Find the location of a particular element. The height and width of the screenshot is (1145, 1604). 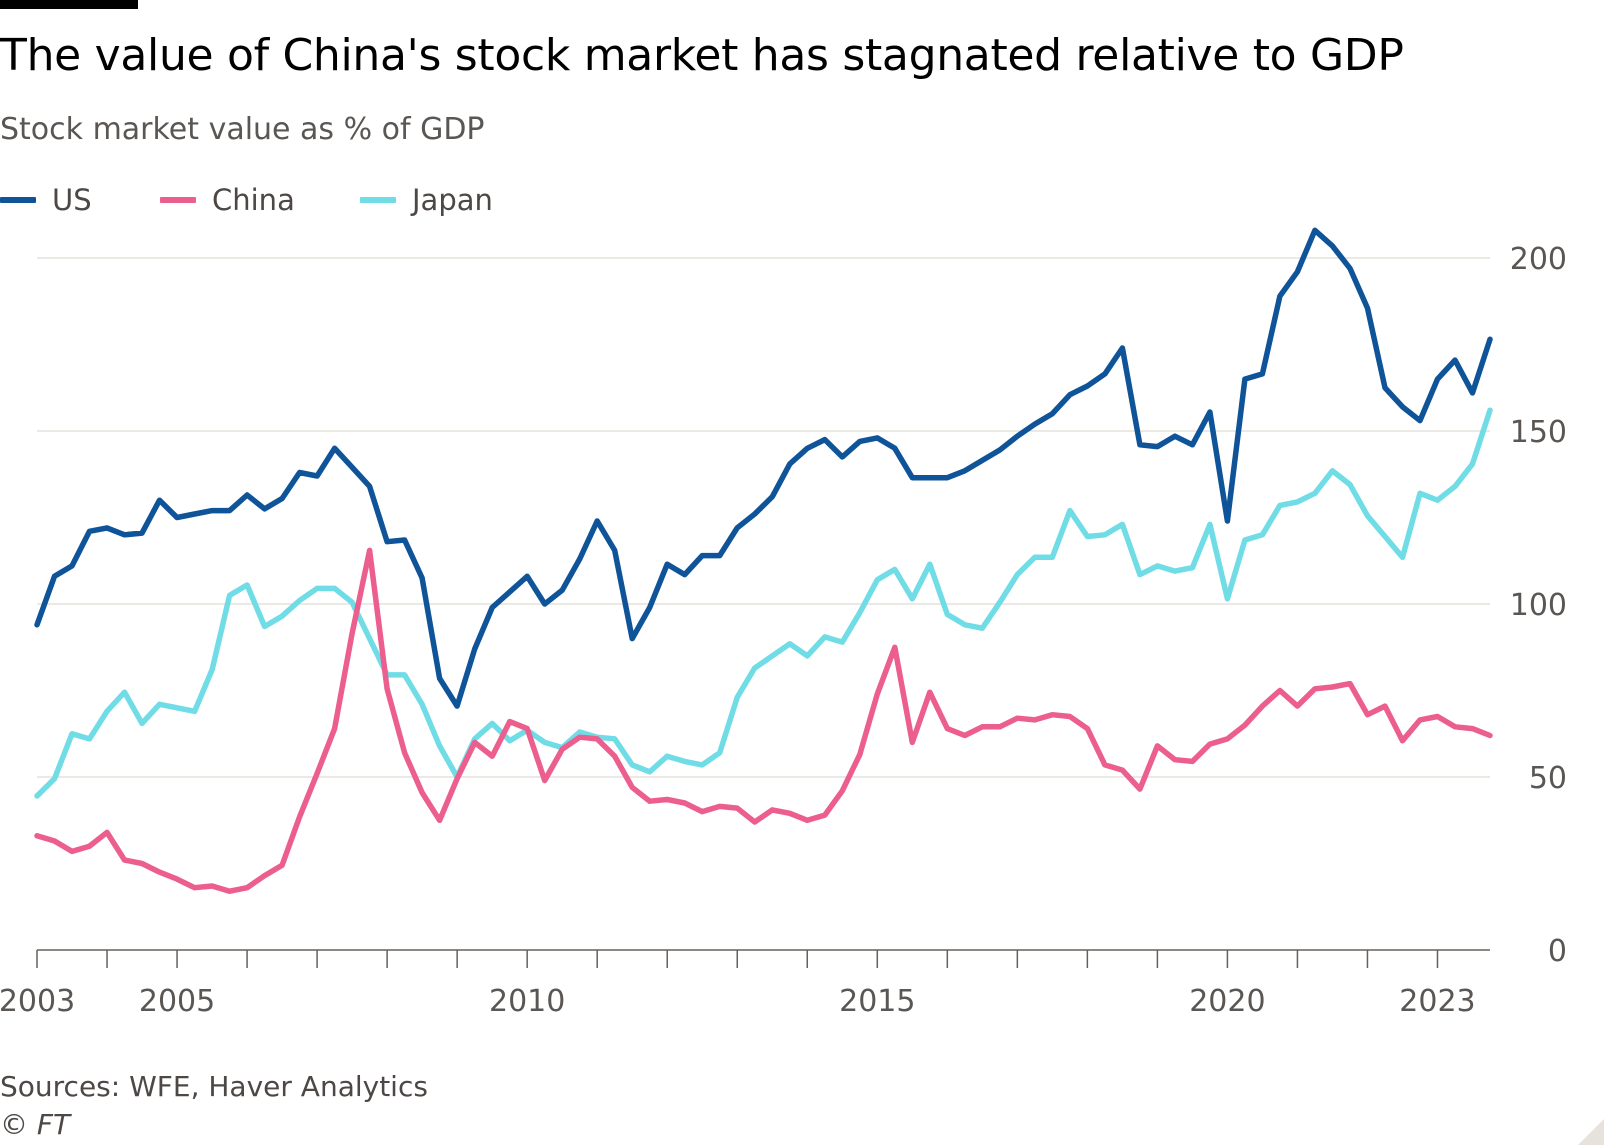

x-tick-label: 2005 is located at coordinates (177, 1001).